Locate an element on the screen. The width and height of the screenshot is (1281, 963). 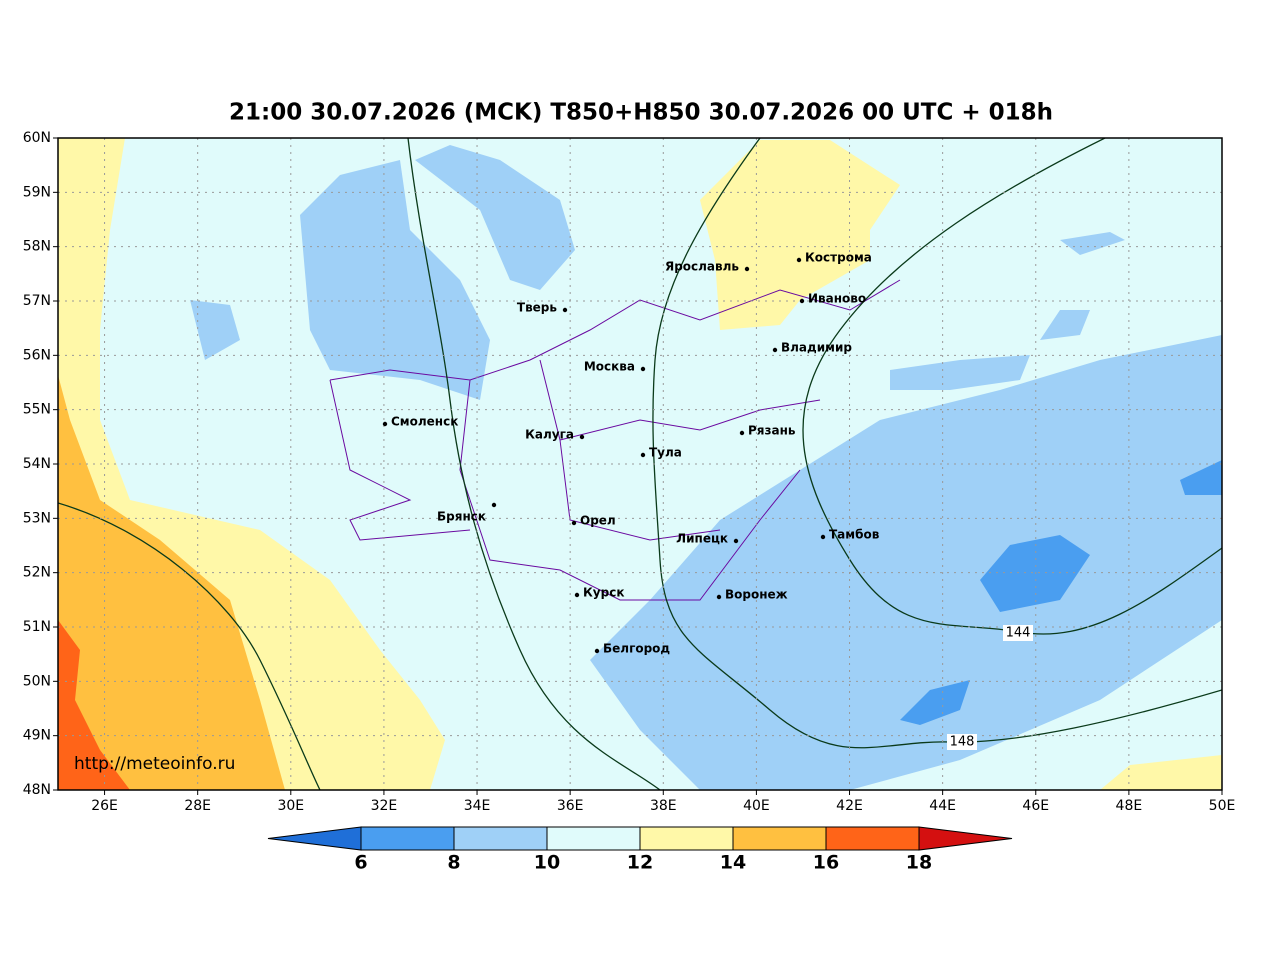
x-tick-label: 40E is located at coordinates (756, 806).